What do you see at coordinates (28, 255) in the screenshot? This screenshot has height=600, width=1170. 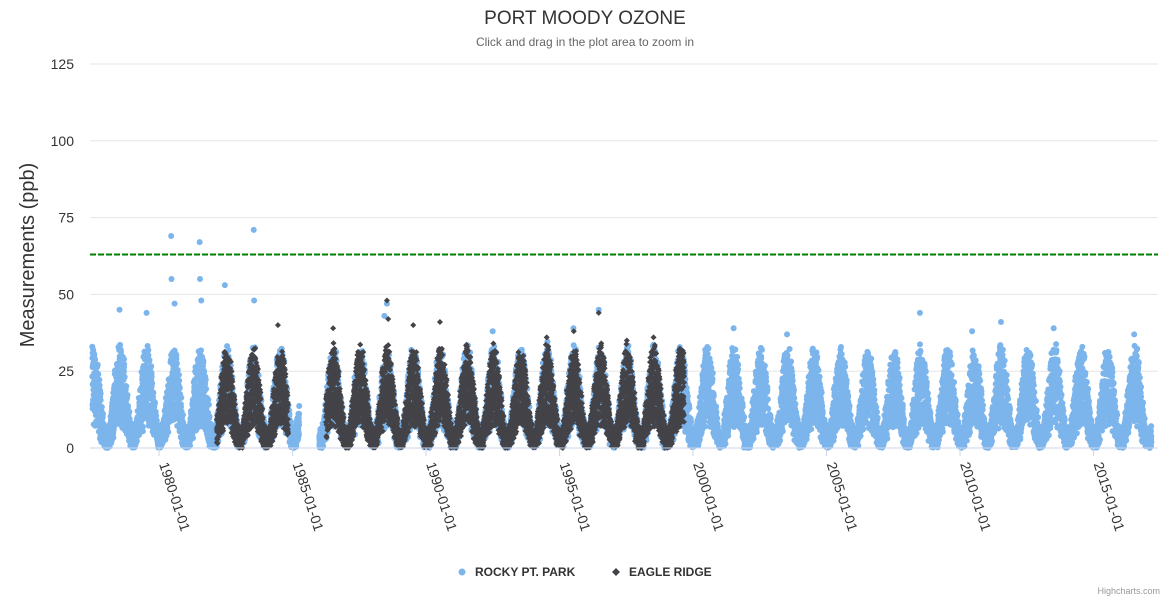 I see `y-axis-label: Measurements (ppb)` at bounding box center [28, 255].